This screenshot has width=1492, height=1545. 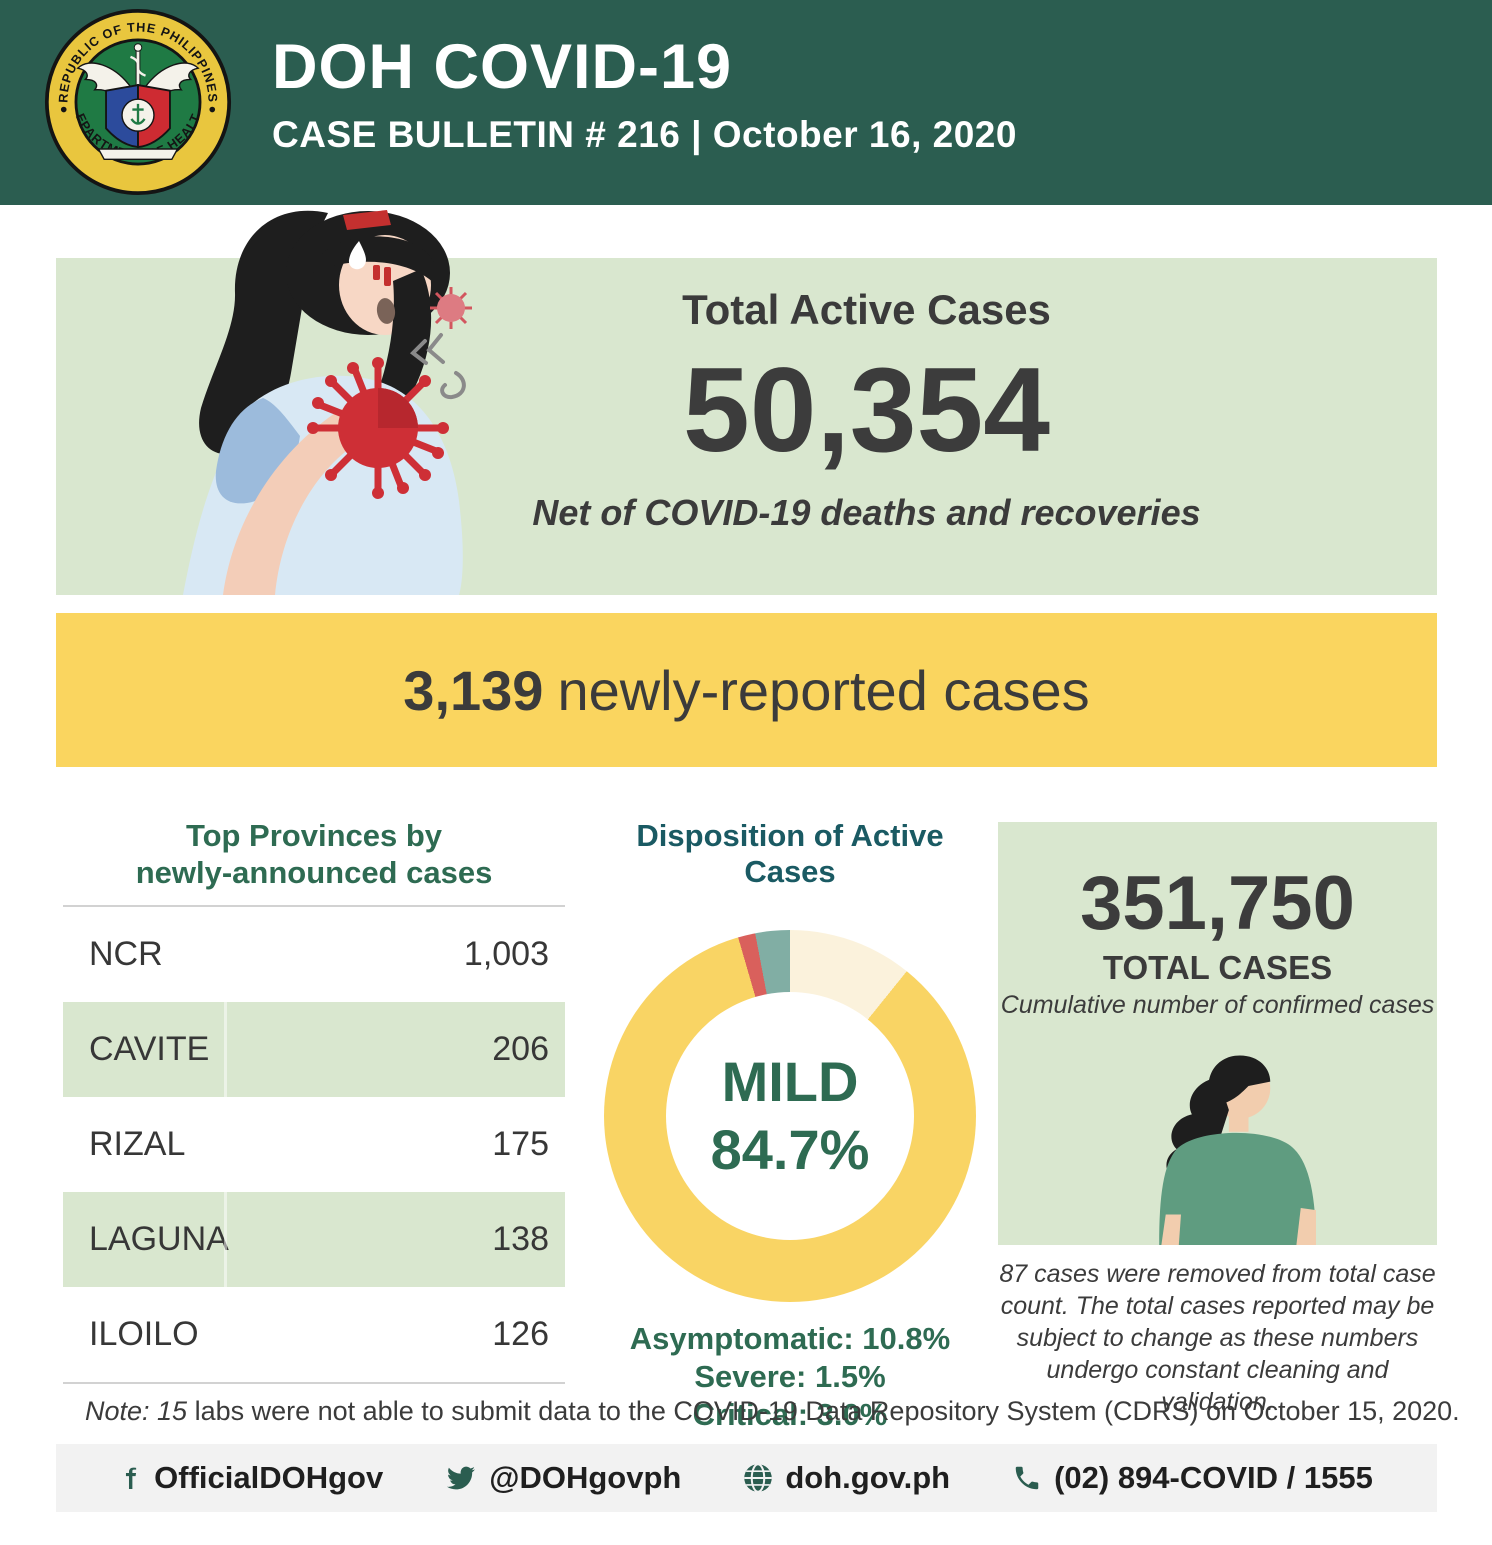 What do you see at coordinates (1192, 1478) in the screenshot?
I see `footer-phone: (02) 894-COVID / 1555` at bounding box center [1192, 1478].